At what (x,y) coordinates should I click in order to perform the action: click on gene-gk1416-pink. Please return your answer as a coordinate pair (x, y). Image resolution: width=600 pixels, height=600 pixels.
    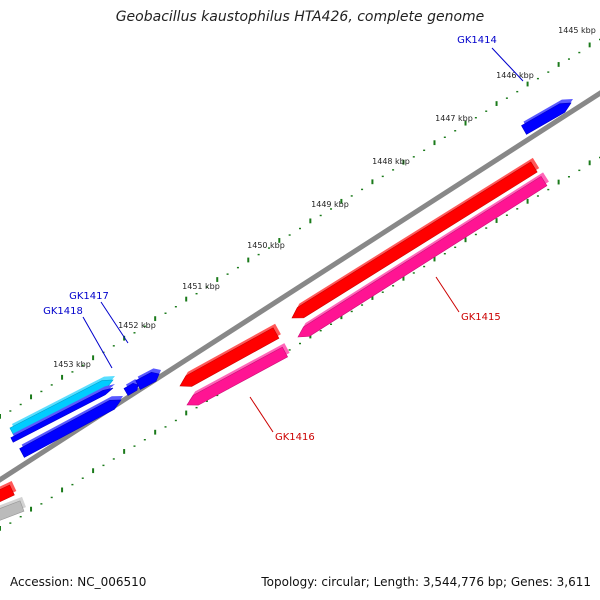
    Looking at the image, I should click on (238, 374).